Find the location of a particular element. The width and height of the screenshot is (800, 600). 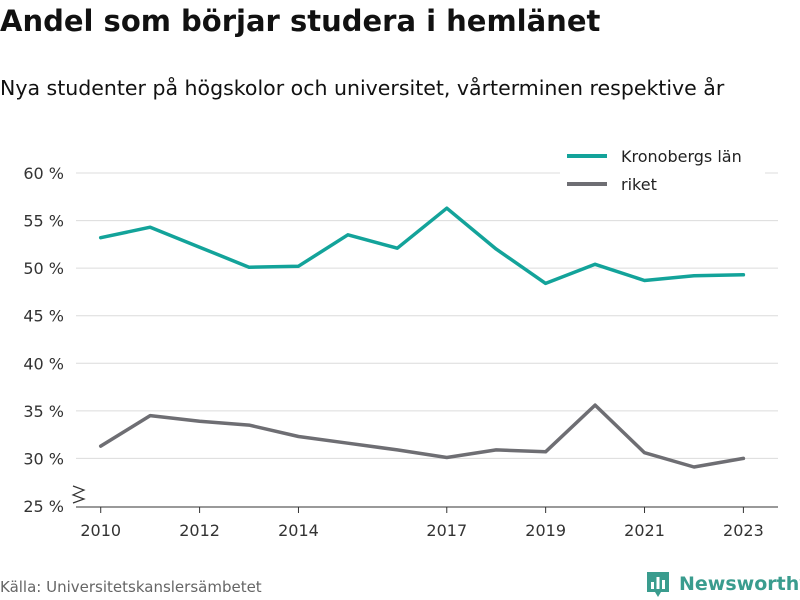

legend-label: Kronobergs län is located at coordinates (681, 156).